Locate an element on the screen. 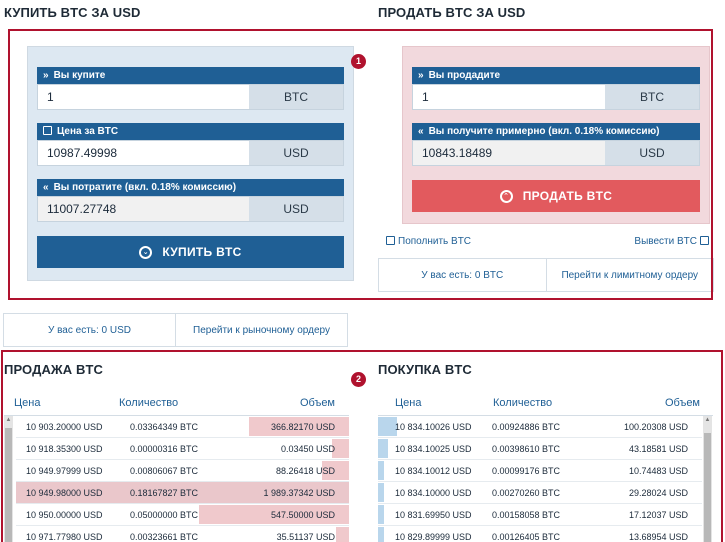 This screenshot has width=725, height=542. sell-section-title: ПРОДАТЬ BTC ЗА USD is located at coordinates (452, 12).